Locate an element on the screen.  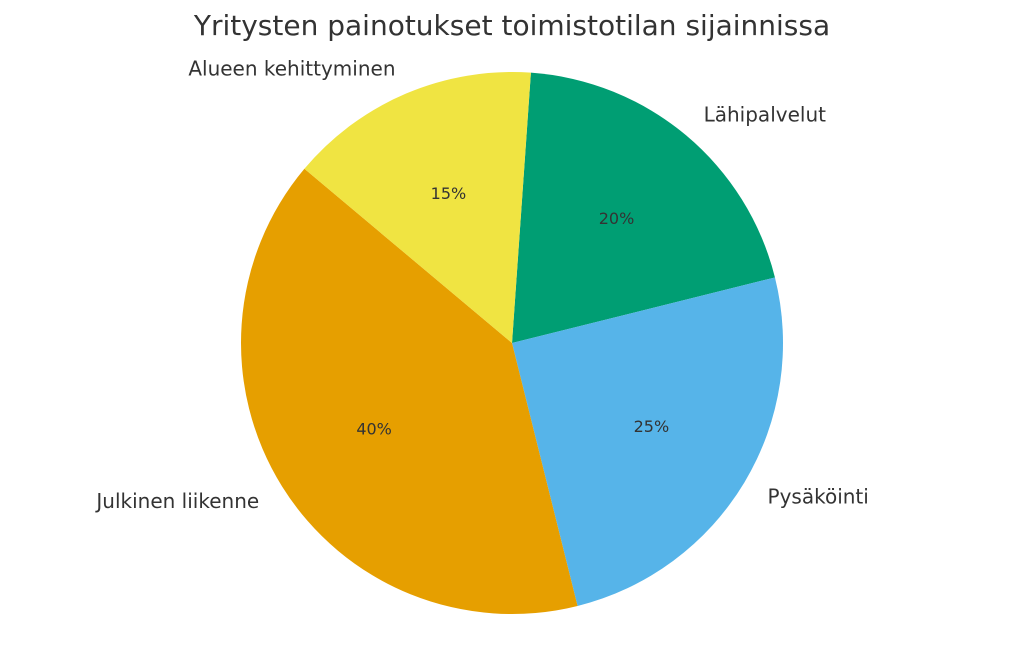
slice-label-alueen-kehittyminen: Alueen kehittyminen is located at coordinates (291, 69).